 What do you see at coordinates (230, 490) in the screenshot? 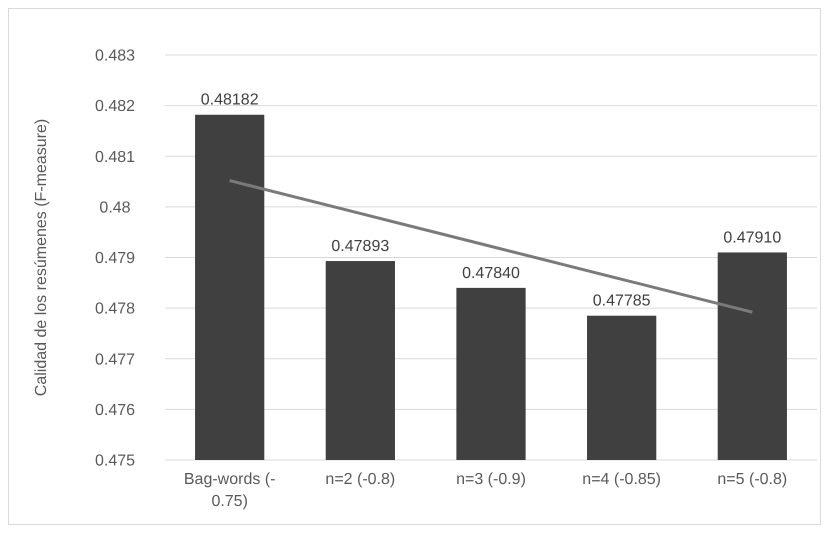
I see `x-tick-label: Bag-words (- 0.75)` at bounding box center [230, 490].